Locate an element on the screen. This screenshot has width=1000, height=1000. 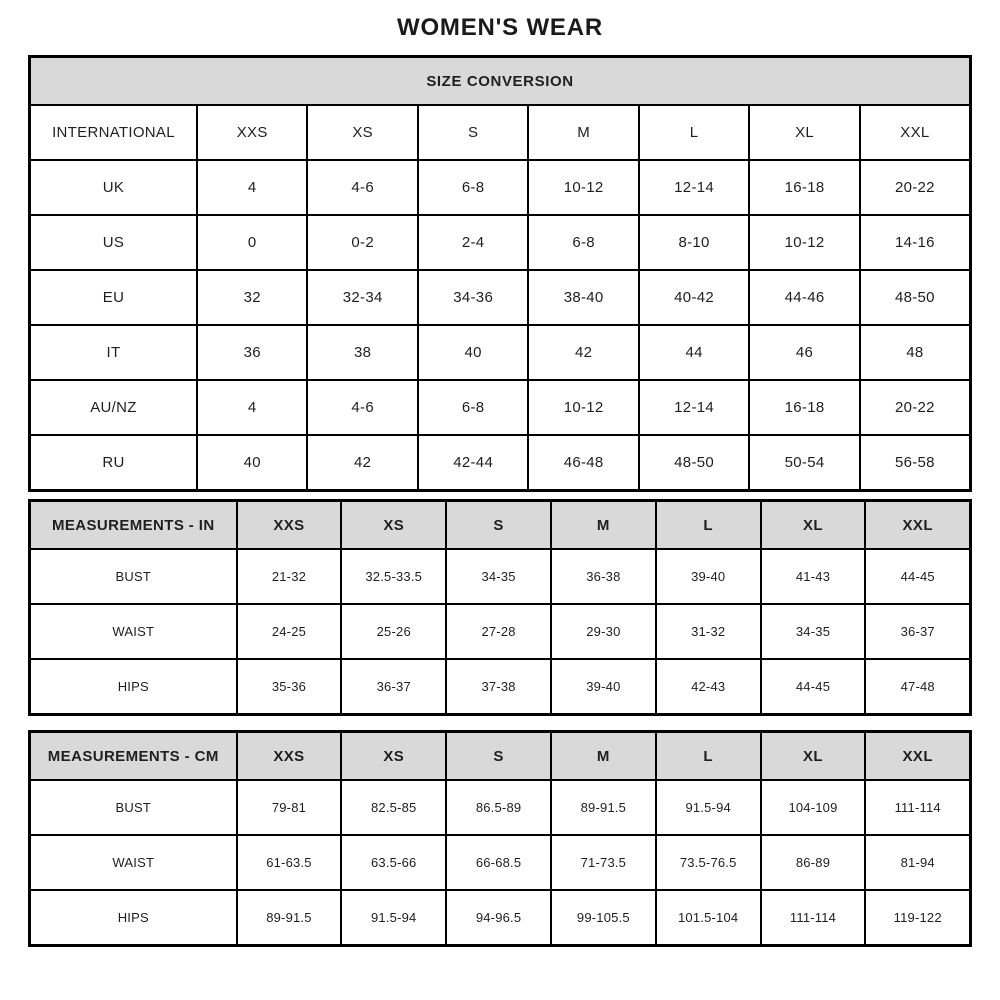
cell: 44-46 is located at coordinates (804, 297).